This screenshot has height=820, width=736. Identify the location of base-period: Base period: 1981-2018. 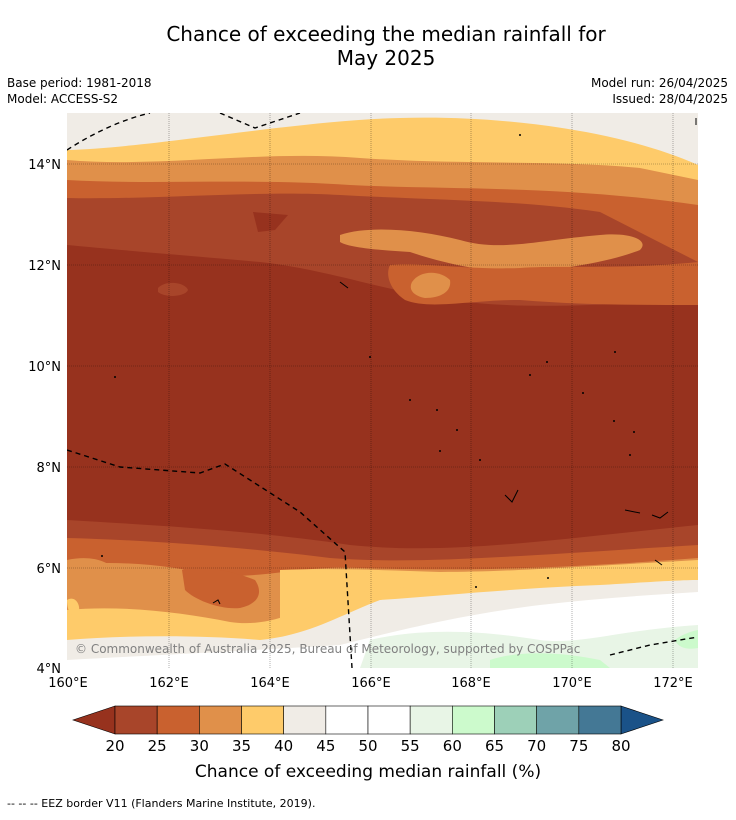
(79, 83).